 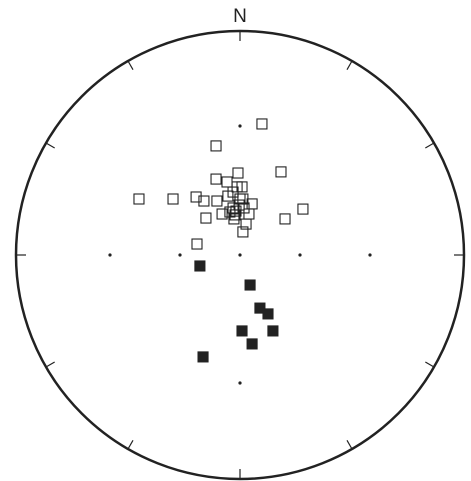 I want to click on north-label: N, so click(x=240, y=16).